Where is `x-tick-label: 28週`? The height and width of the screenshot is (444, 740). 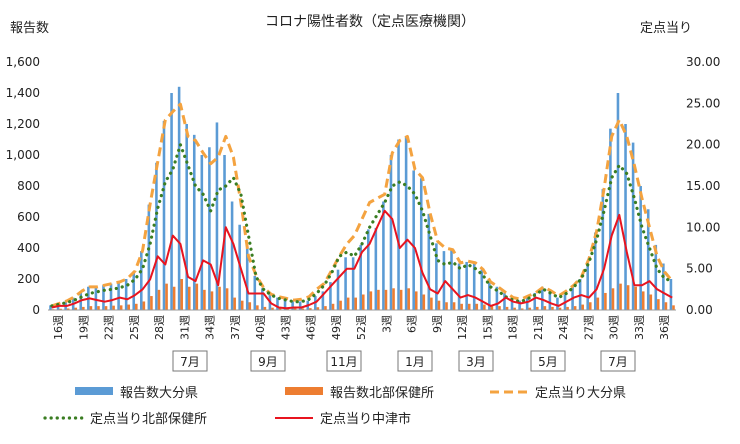
x-tick-label: 28週 is located at coordinates (159, 327).